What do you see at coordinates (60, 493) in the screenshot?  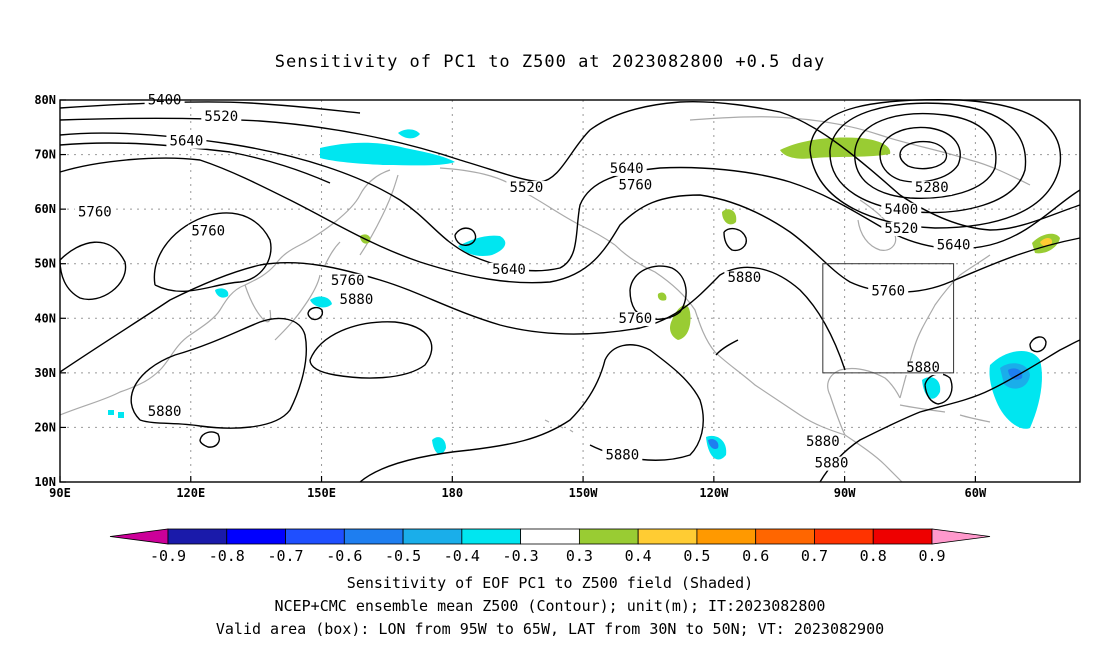 I see `lon-tick-label: 90E` at bounding box center [60, 493].